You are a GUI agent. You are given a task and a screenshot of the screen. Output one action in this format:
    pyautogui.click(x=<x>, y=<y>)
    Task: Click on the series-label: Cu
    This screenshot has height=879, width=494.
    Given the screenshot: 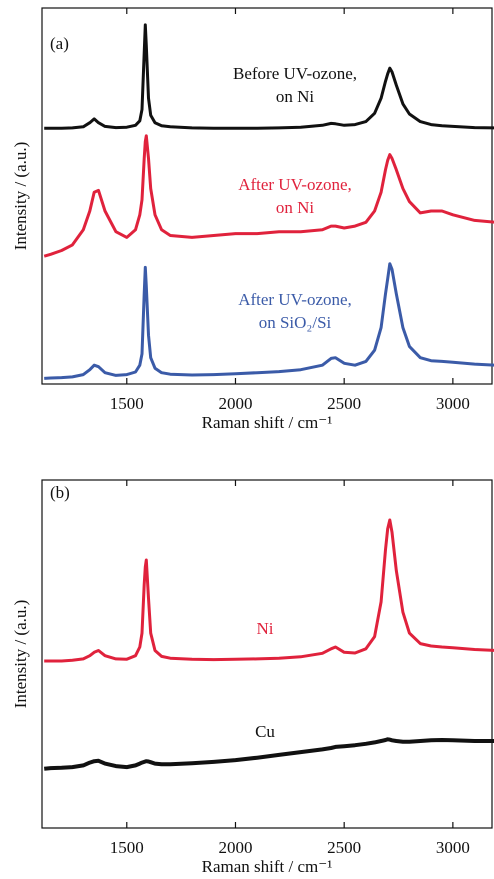 What is the action you would take?
    pyautogui.click(x=265, y=731)
    